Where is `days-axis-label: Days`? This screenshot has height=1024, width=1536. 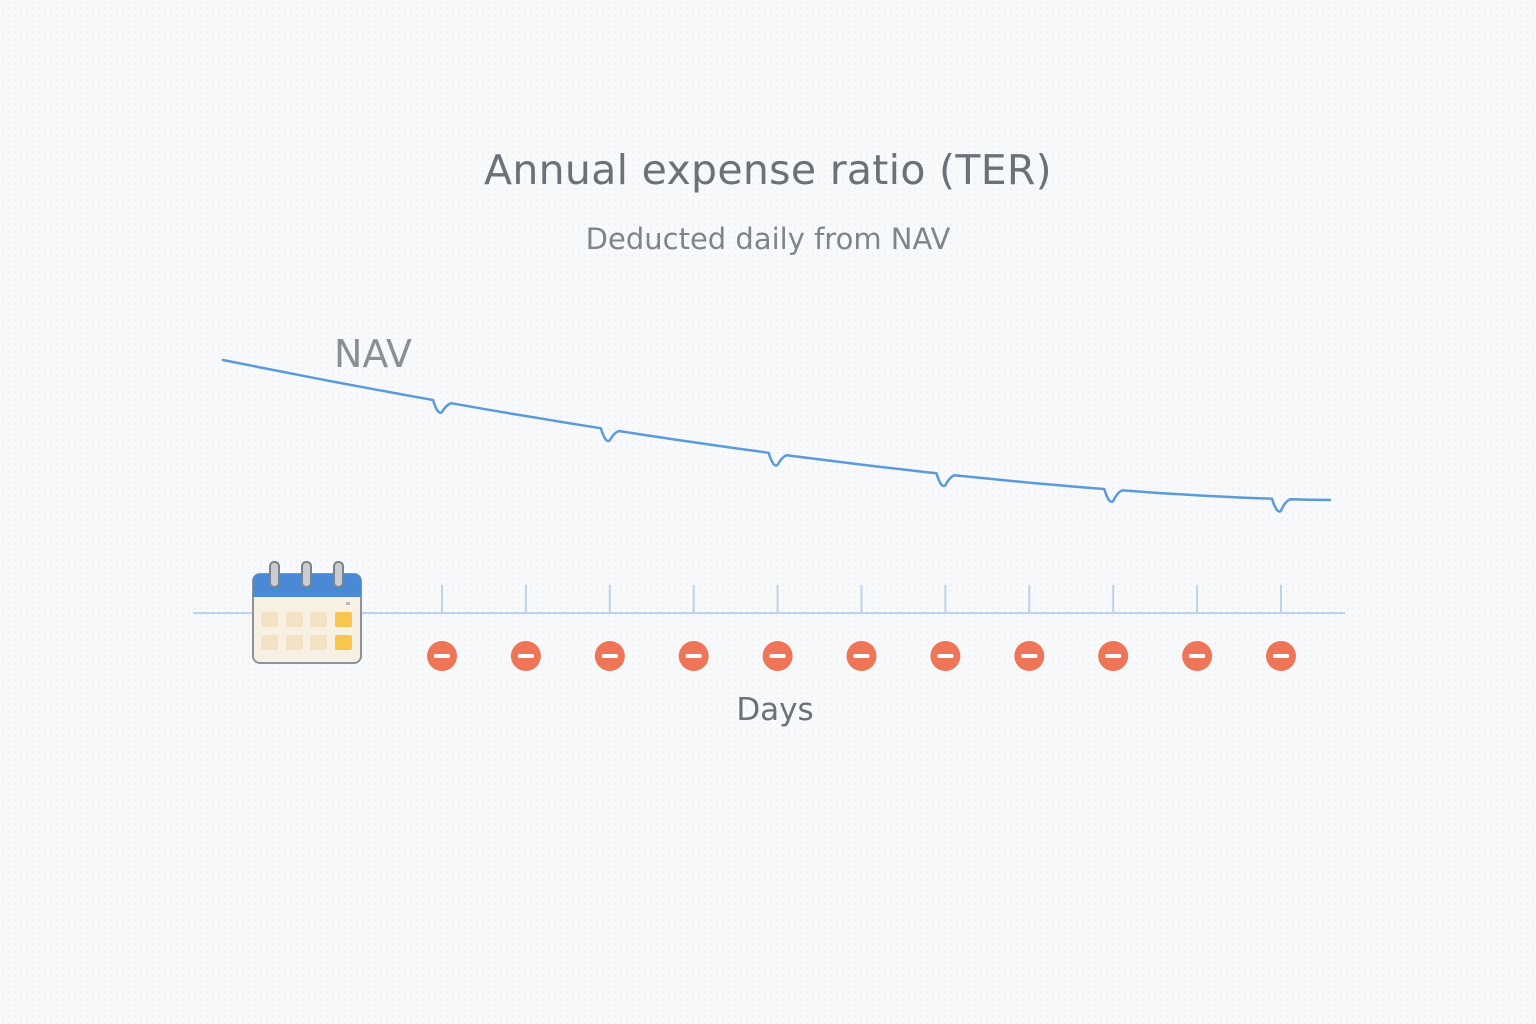
days-axis-label: Days is located at coordinates (775, 710).